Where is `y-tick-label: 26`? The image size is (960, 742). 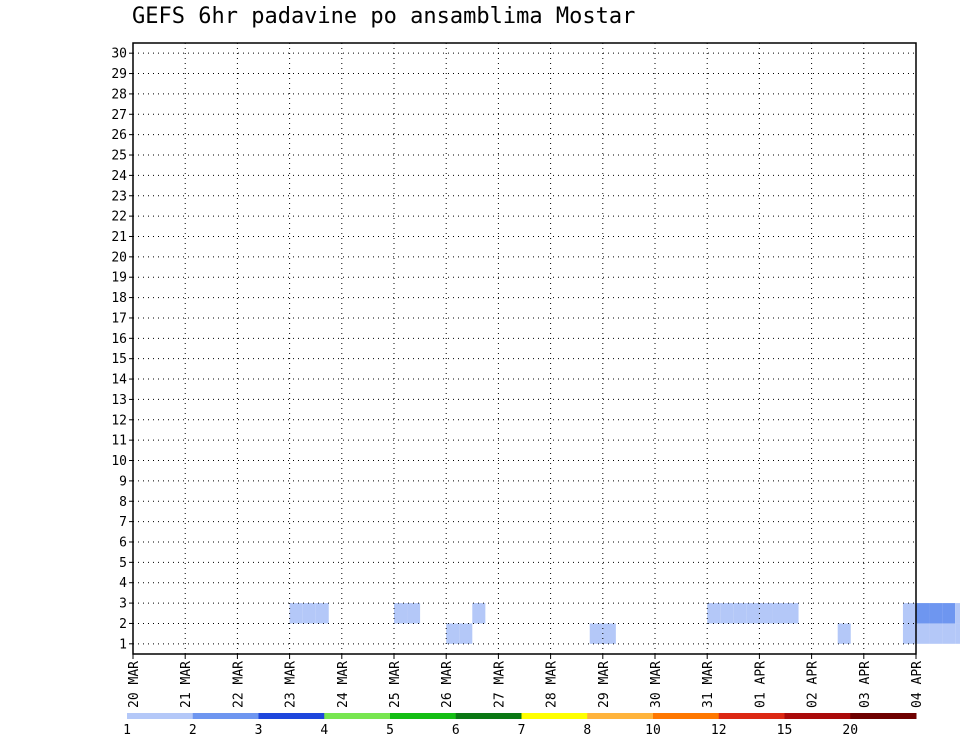
y-tick-label: 26 is located at coordinates (119, 135).